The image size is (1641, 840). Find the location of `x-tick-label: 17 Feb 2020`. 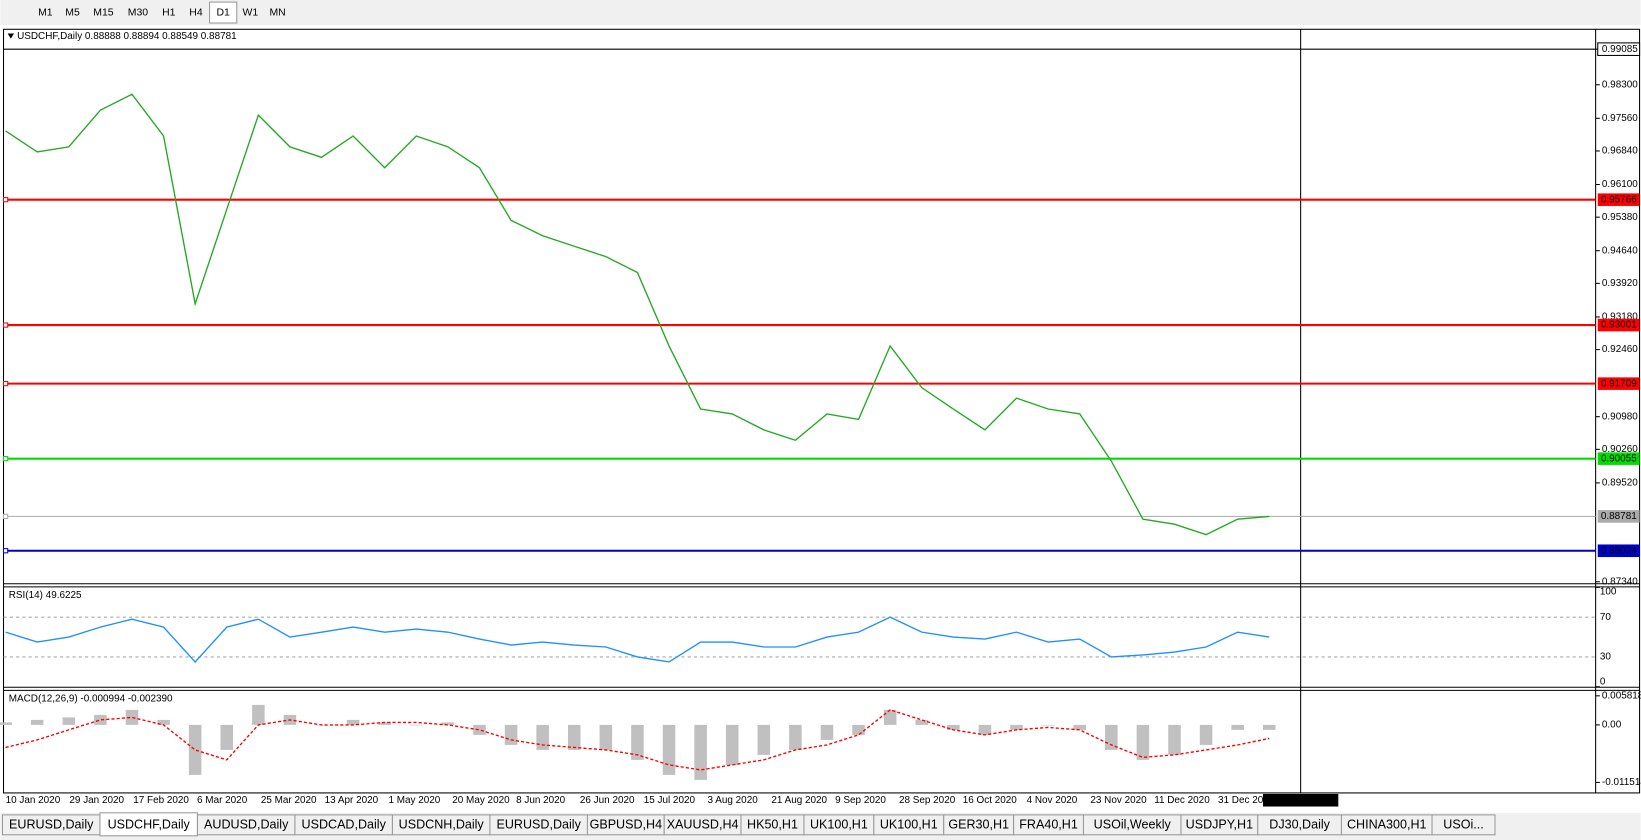

x-tick-label: 17 Feb 2020 is located at coordinates (161, 800).